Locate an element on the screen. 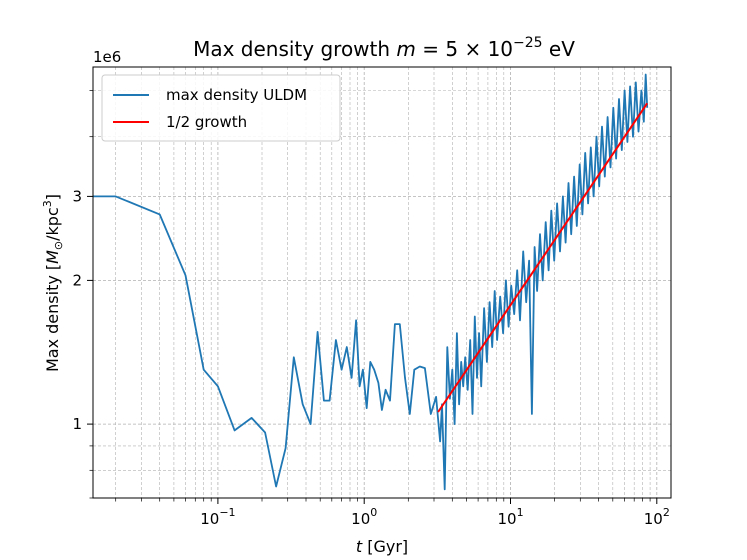 Image resolution: width=747 pixels, height=560 pixels. title-exp: −25 is located at coordinates (528, 43).